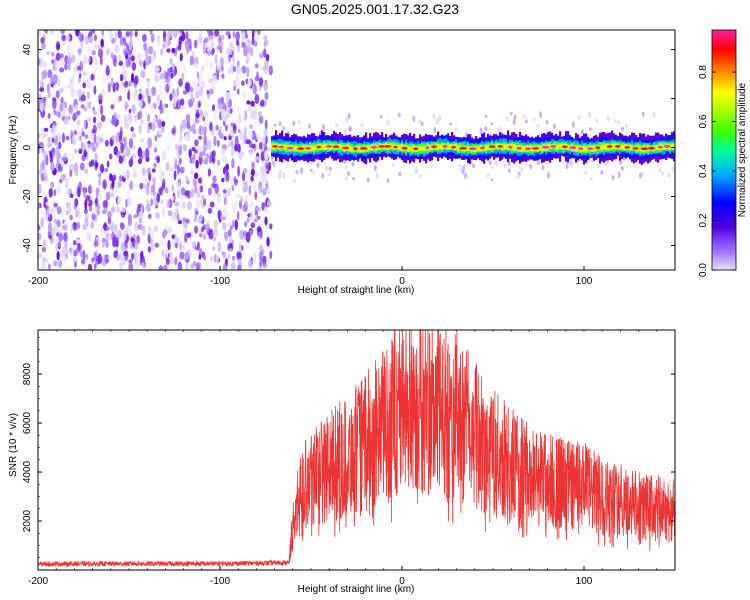  What do you see at coordinates (27, 50) in the screenshot?
I see `y-tick-label: 40` at bounding box center [27, 50].